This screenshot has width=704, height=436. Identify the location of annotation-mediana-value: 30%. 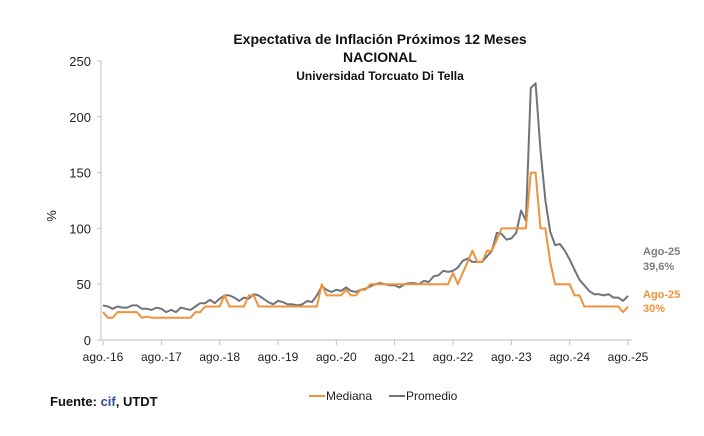
(654, 309).